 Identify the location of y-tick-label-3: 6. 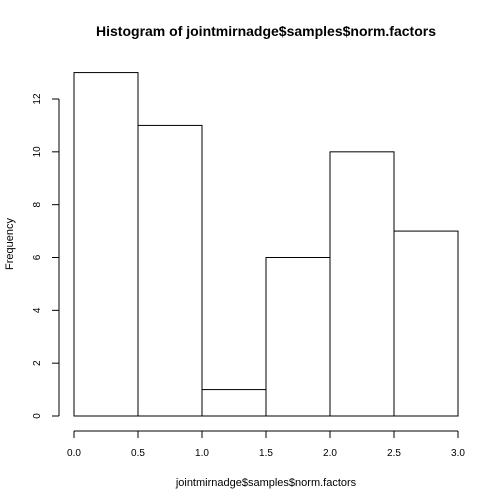
(37, 257).